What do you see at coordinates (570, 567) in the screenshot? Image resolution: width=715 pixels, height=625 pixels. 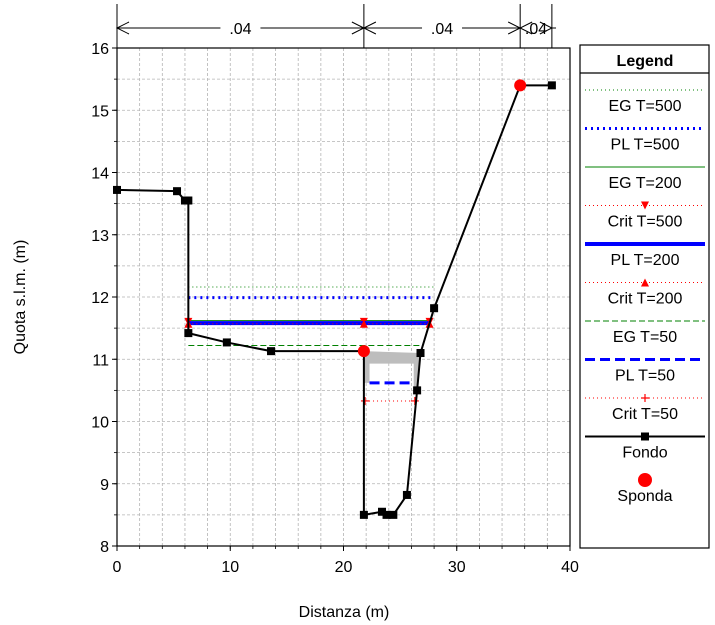 I see `x-tick-label: 40` at bounding box center [570, 567].